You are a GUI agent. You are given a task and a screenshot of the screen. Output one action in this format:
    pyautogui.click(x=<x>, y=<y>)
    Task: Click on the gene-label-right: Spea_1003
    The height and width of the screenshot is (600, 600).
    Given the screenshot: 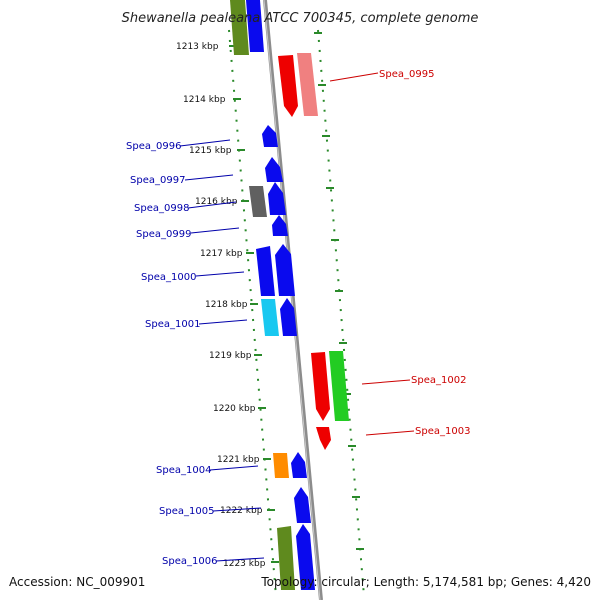 What is the action you would take?
    pyautogui.click(x=442, y=431)
    